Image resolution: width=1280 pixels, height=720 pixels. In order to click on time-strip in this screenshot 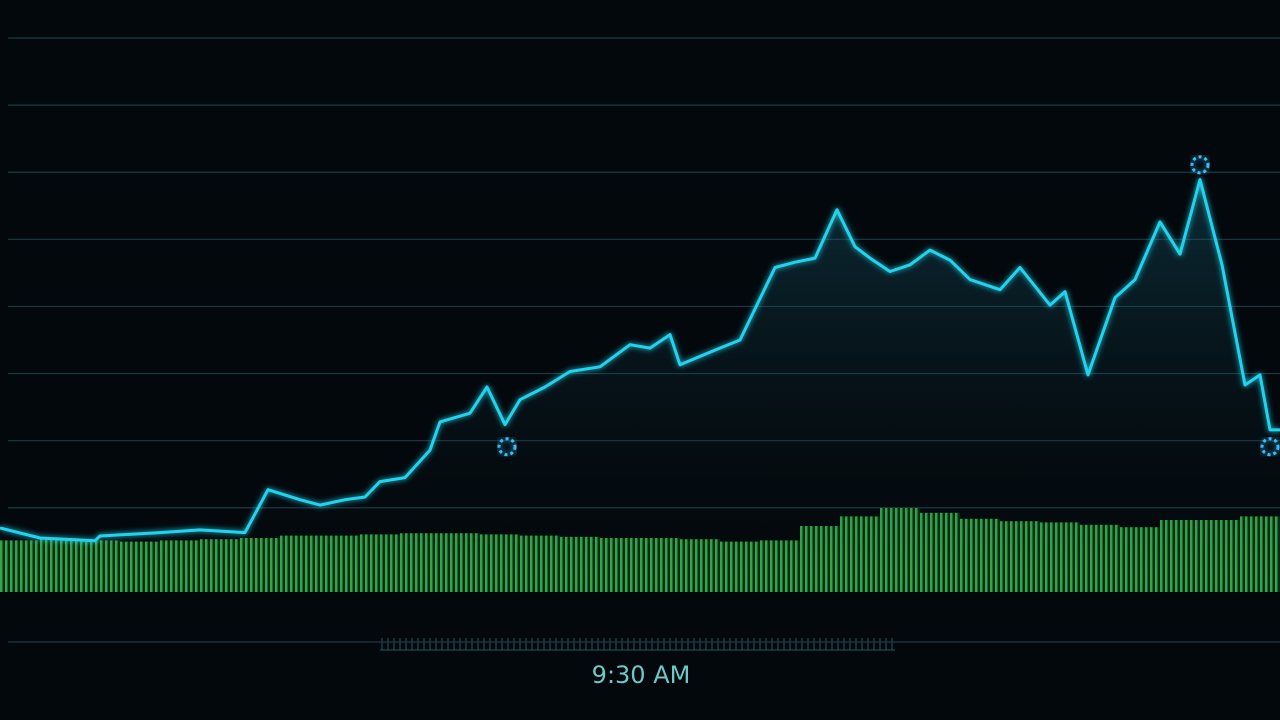, I will do `click(637, 644)`.